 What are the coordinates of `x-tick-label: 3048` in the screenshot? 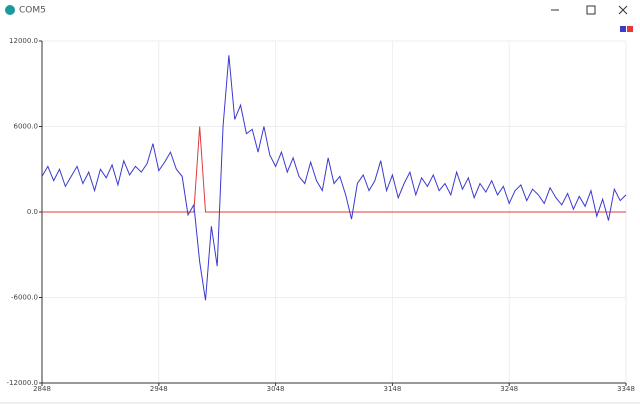 It's located at (276, 389).